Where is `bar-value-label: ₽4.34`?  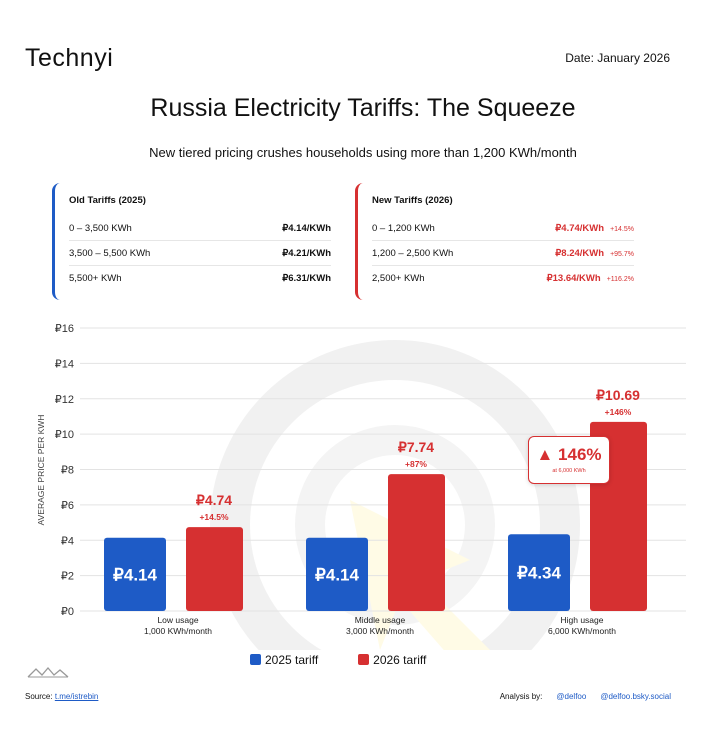
bar-value-label: ₽4.34 is located at coordinates (539, 573).